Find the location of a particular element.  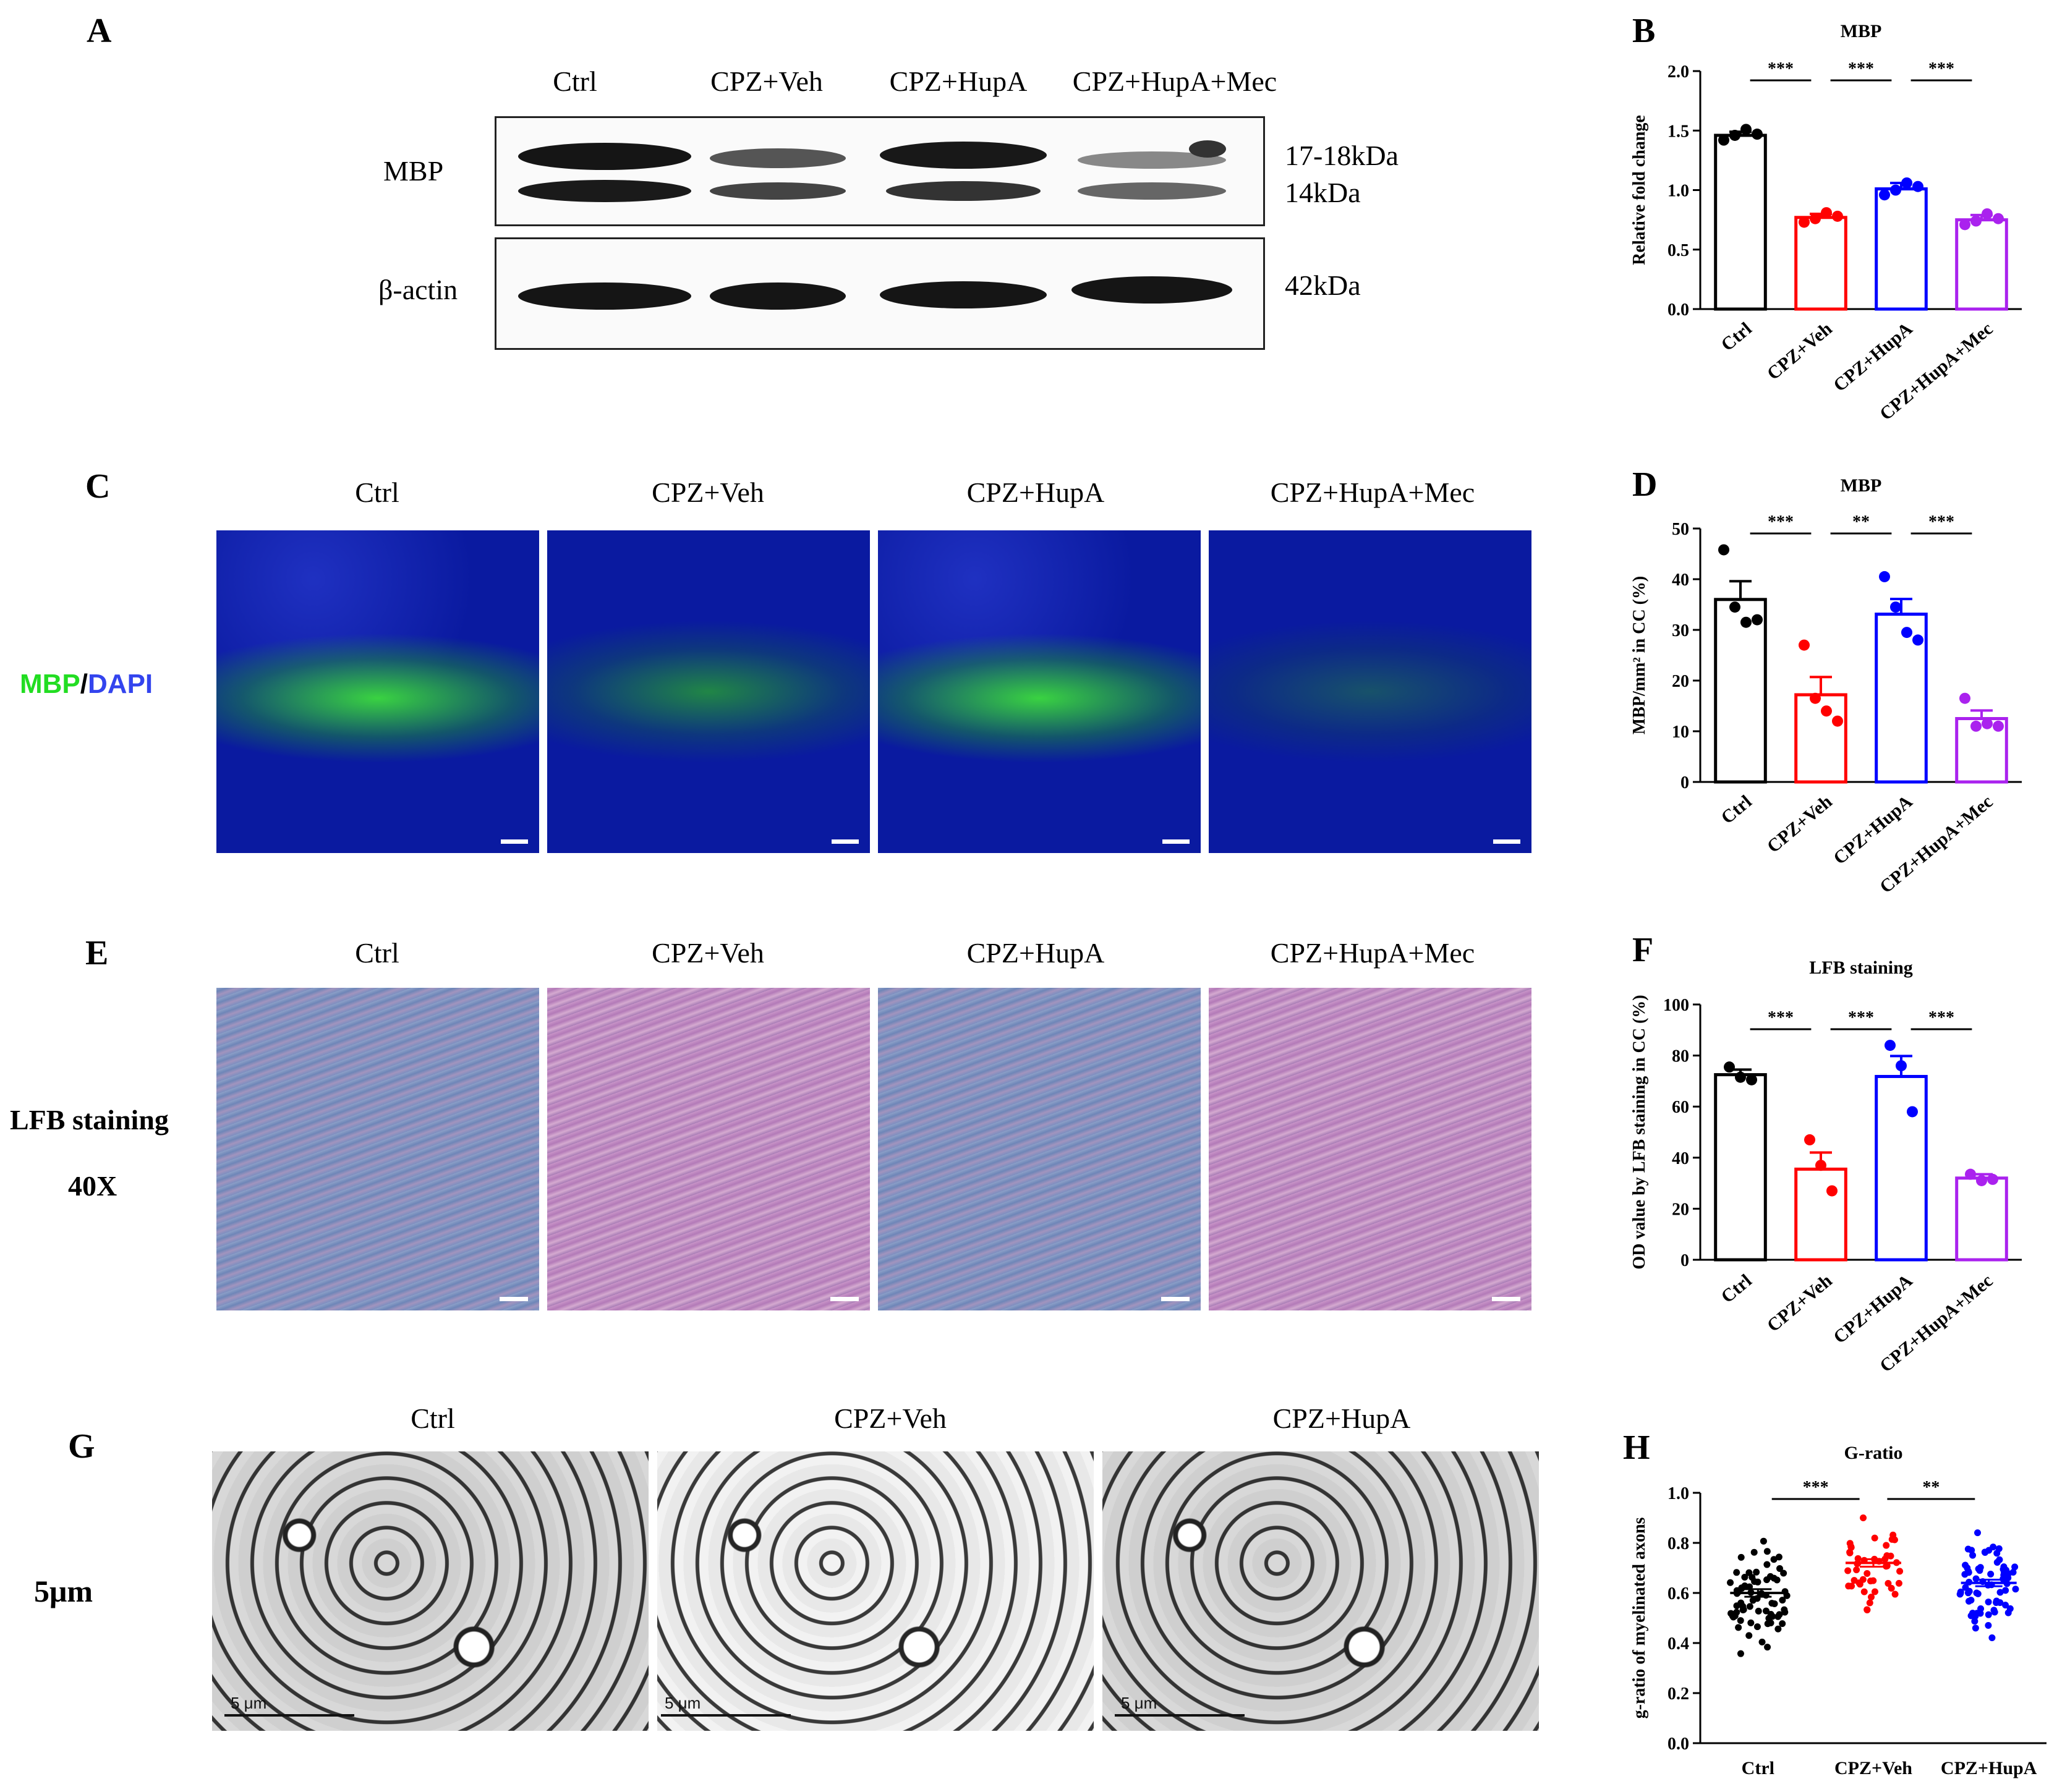

y-axis-label: g-ratio of myelinated axons is located at coordinates (1639, 1617).